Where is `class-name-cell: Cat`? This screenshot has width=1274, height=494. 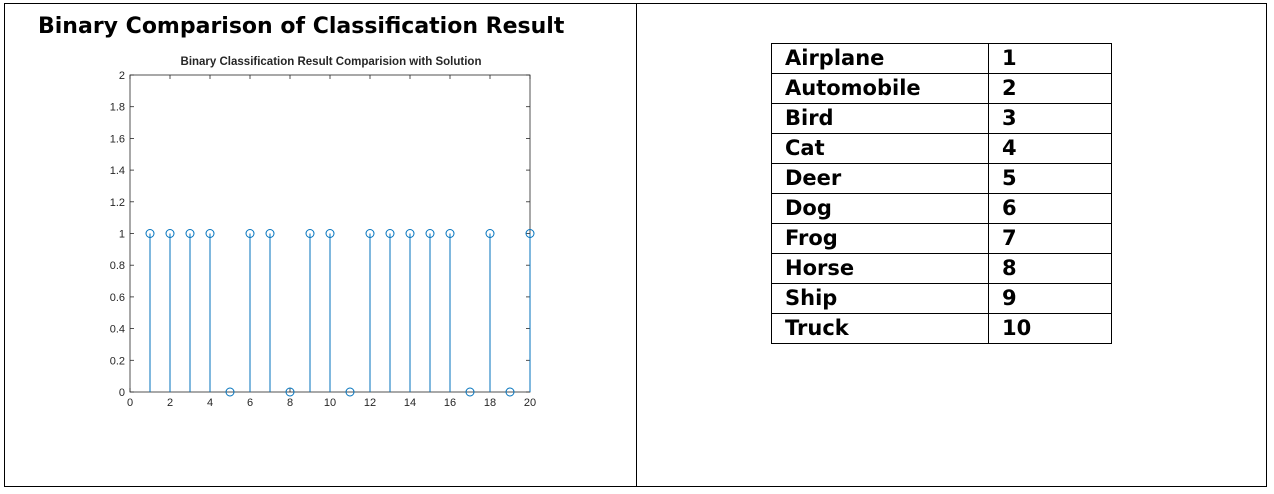 class-name-cell: Cat is located at coordinates (880, 148).